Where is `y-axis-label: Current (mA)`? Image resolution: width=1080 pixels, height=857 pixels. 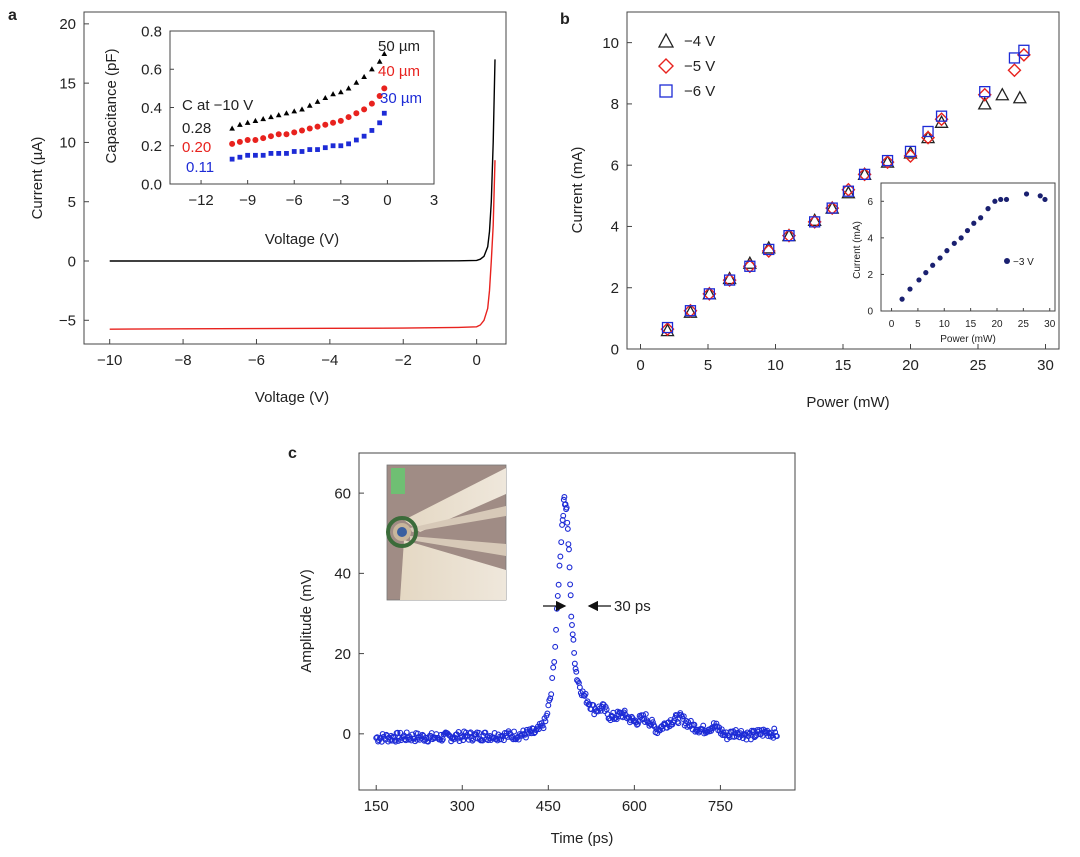 y-axis-label: Current (mA) is located at coordinates (577, 190).